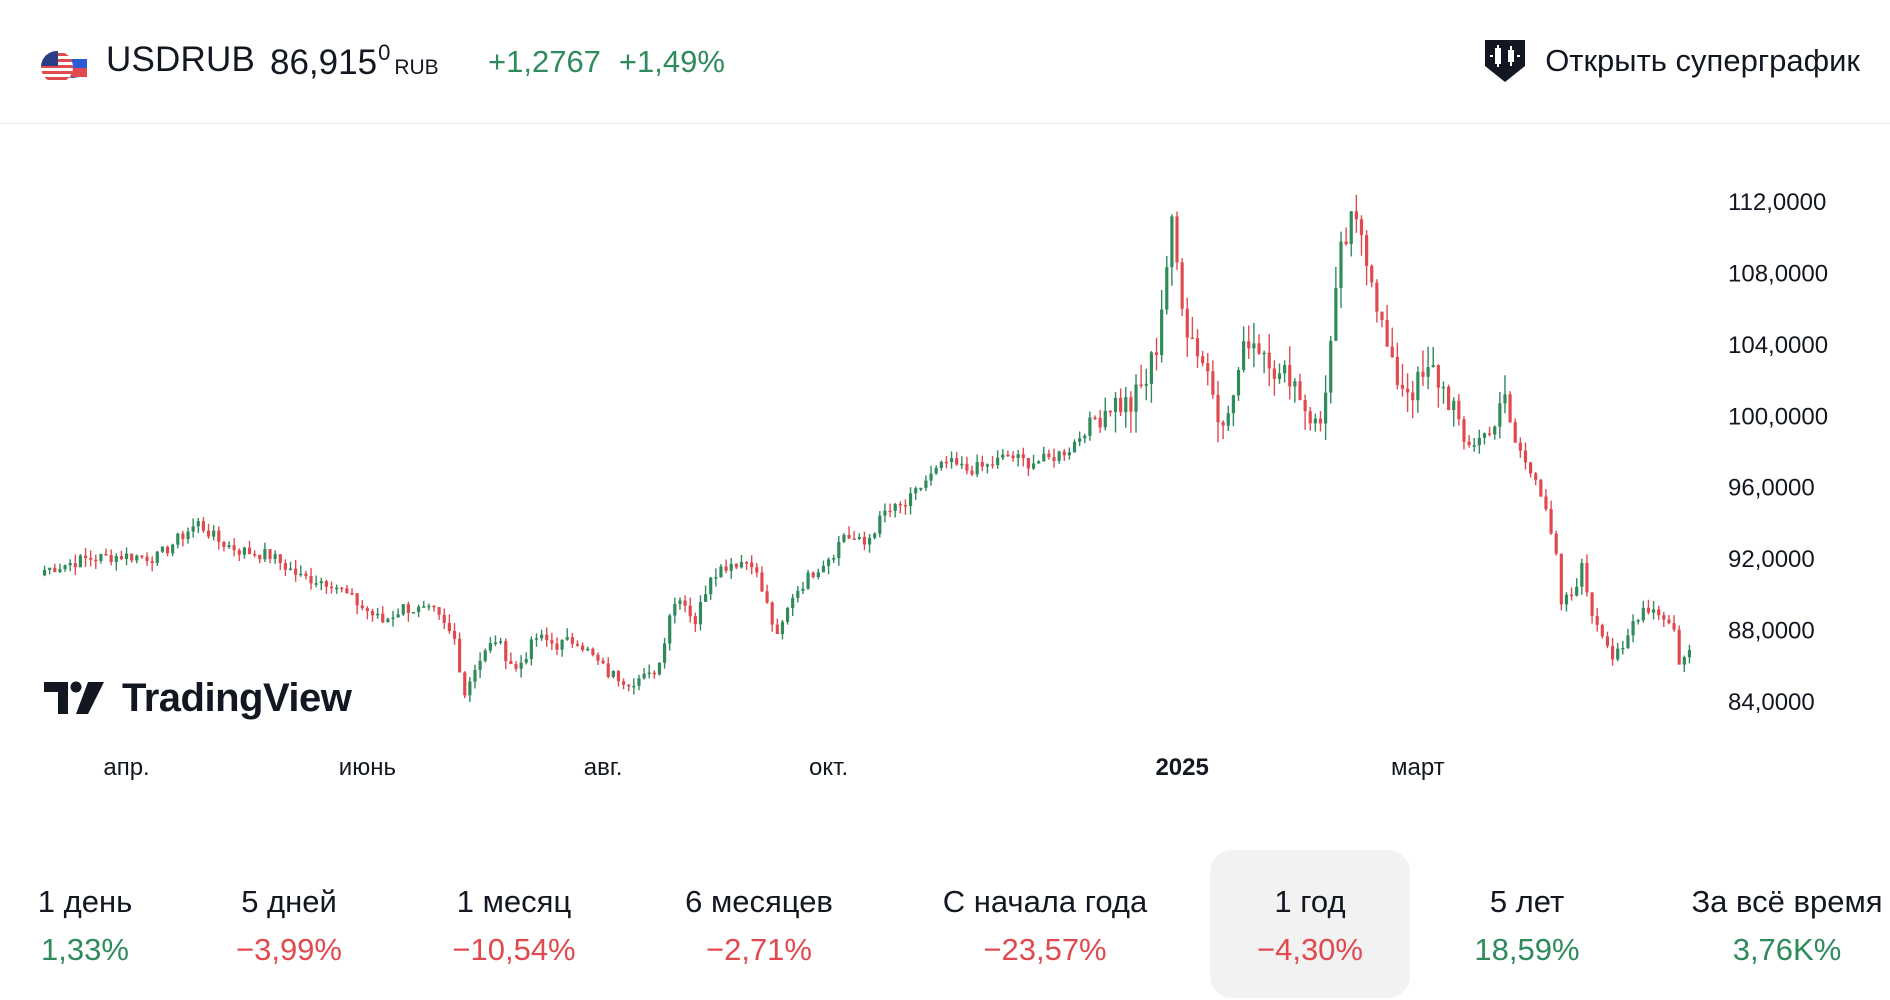 Image resolution: width=1890 pixels, height=1000 pixels. I want to click on x-tick-label: апр., so click(126, 767).